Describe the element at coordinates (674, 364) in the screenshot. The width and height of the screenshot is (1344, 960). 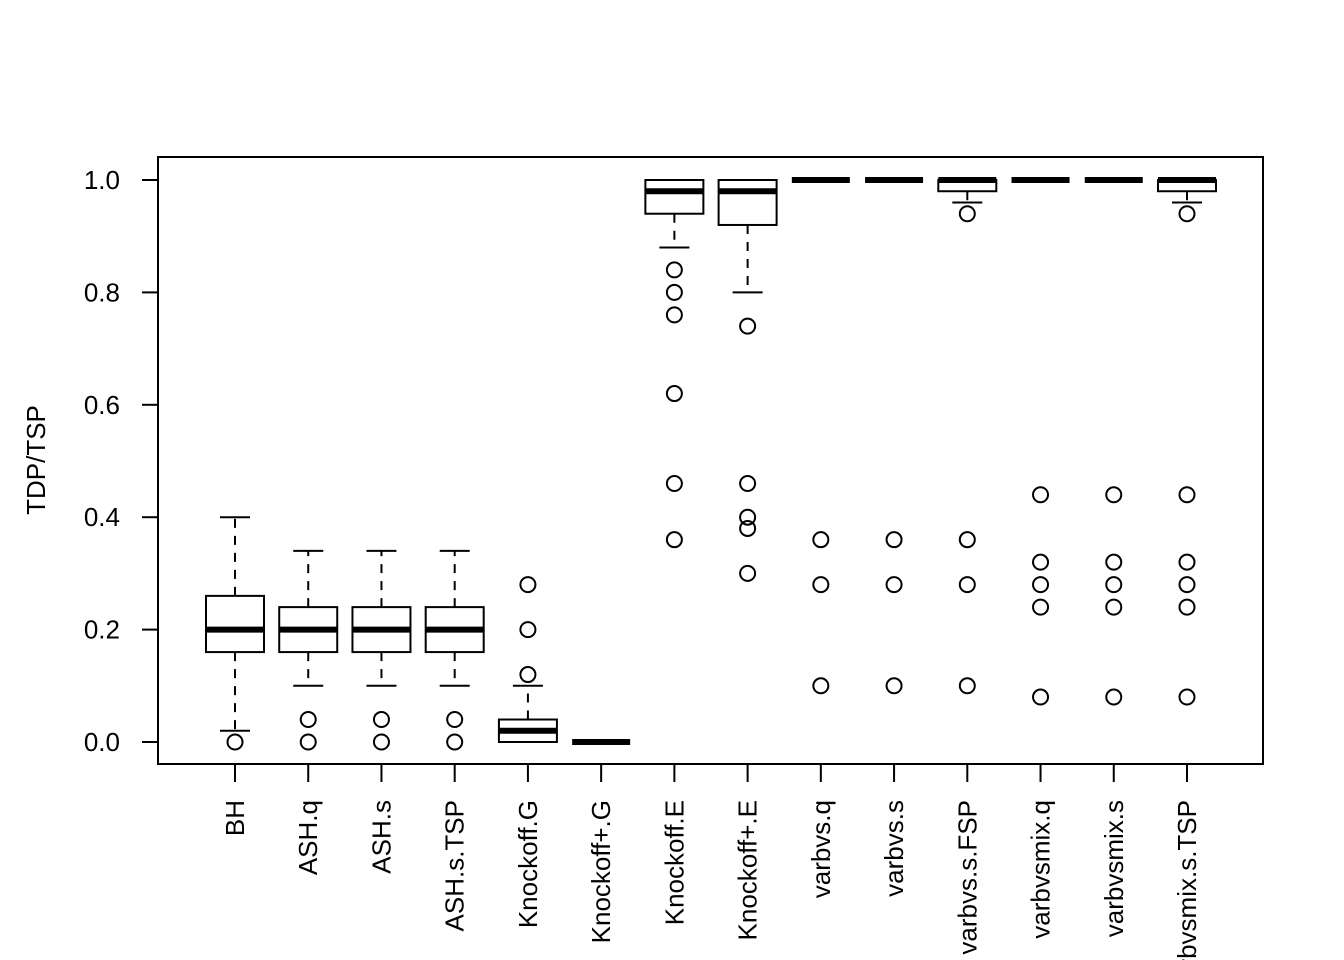
I see `box-Knockoff.E` at that location.